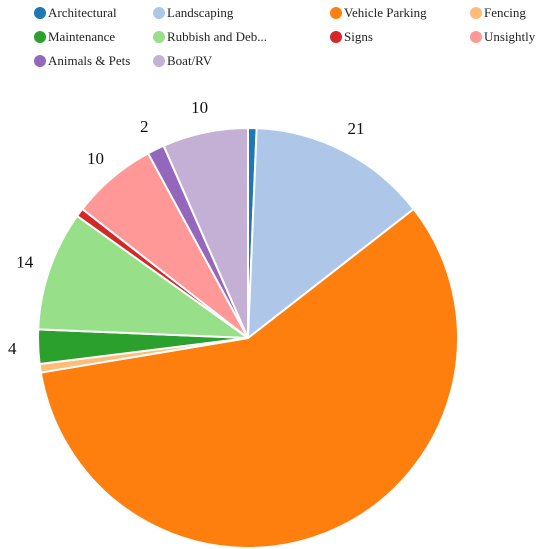 The image size is (551, 549). I want to click on legend-label: Landscaping, so click(200, 12).